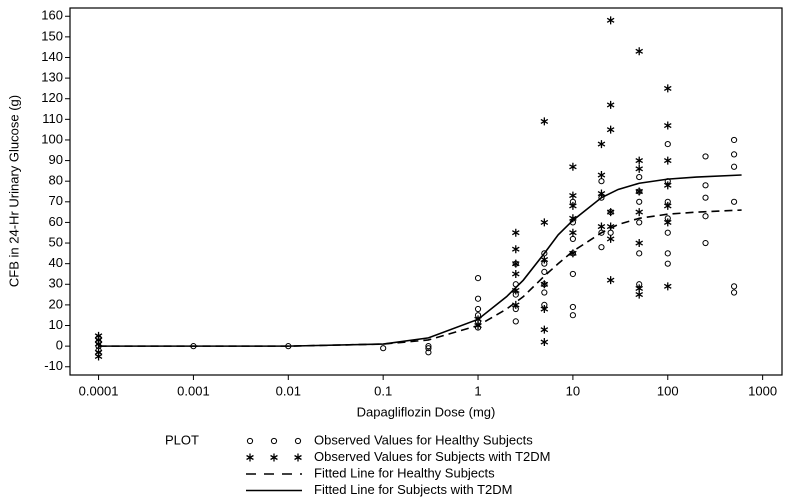  I want to click on y-tick-label: 80, so click(56, 180).